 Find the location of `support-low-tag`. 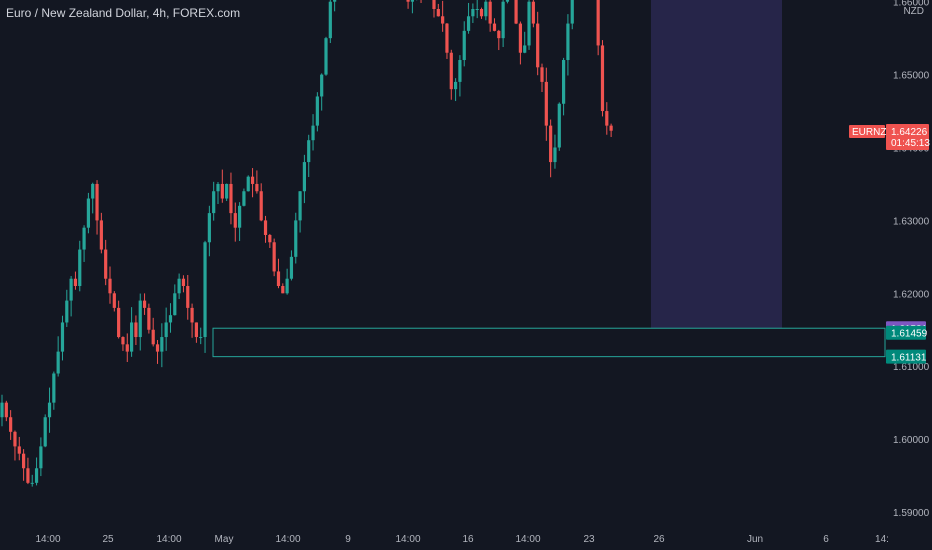

support-low-tag is located at coordinates (906, 356).